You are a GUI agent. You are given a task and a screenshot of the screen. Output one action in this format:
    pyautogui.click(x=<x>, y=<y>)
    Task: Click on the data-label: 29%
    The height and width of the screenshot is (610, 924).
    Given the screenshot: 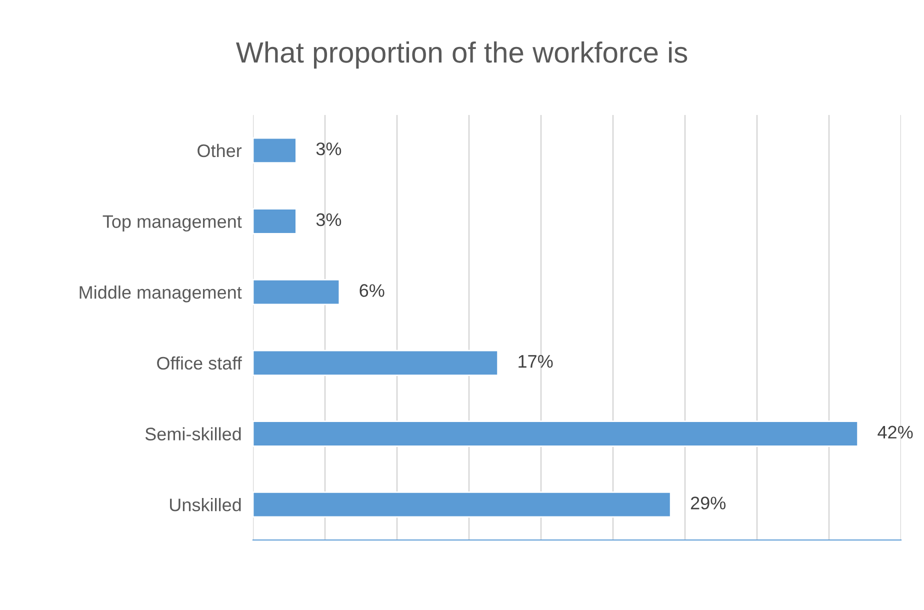 What is the action you would take?
    pyautogui.click(x=708, y=503)
    